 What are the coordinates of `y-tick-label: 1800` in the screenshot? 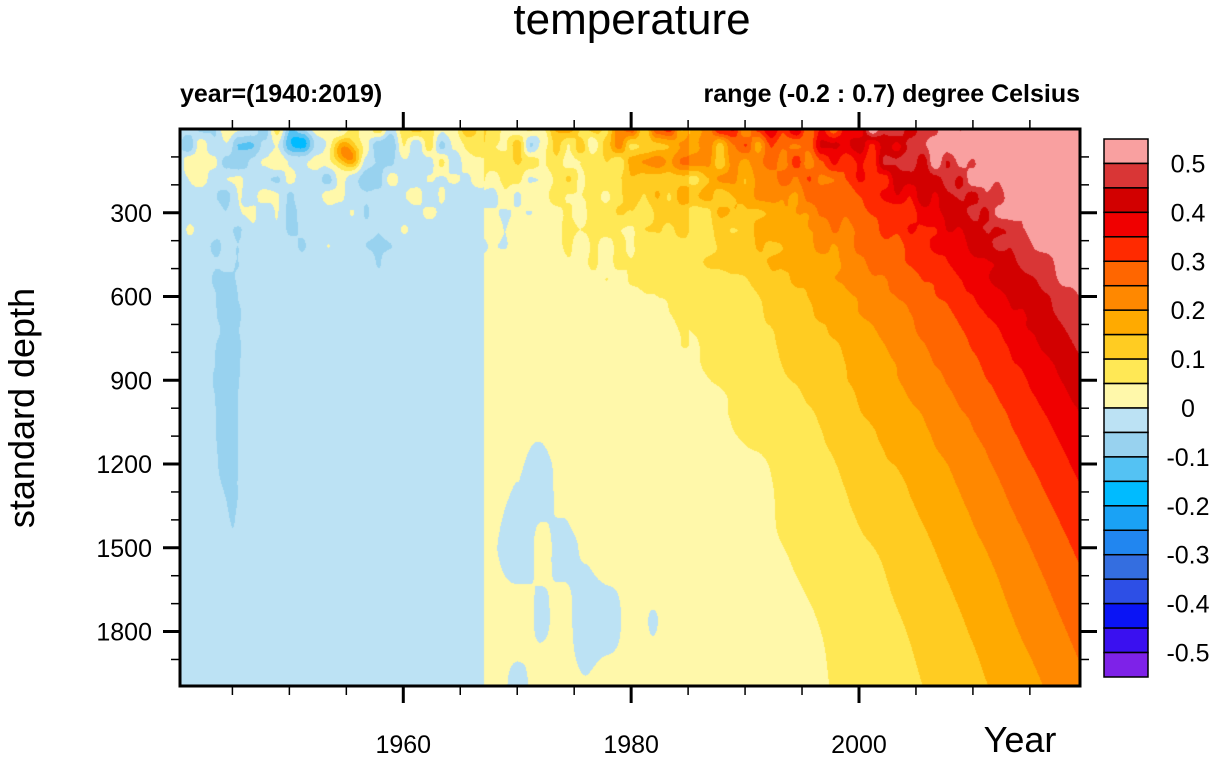 It's located at (124, 633).